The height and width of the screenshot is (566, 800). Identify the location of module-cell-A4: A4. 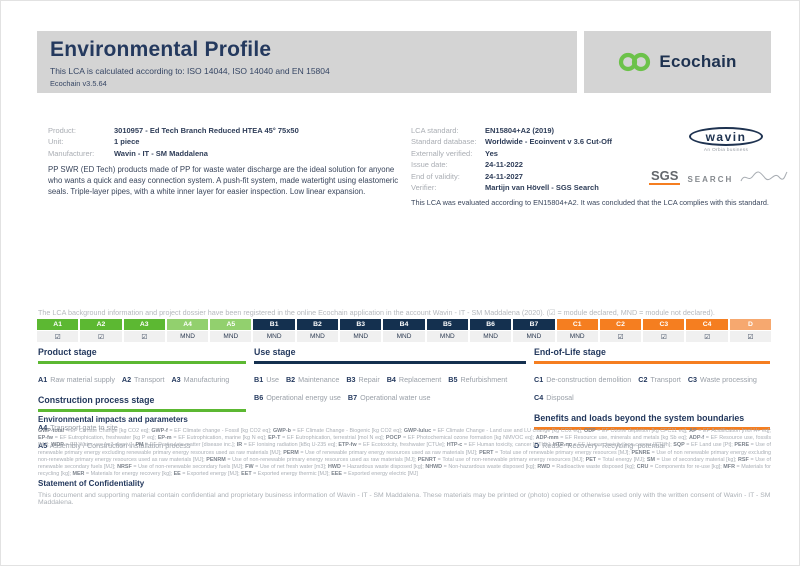
(187, 324).